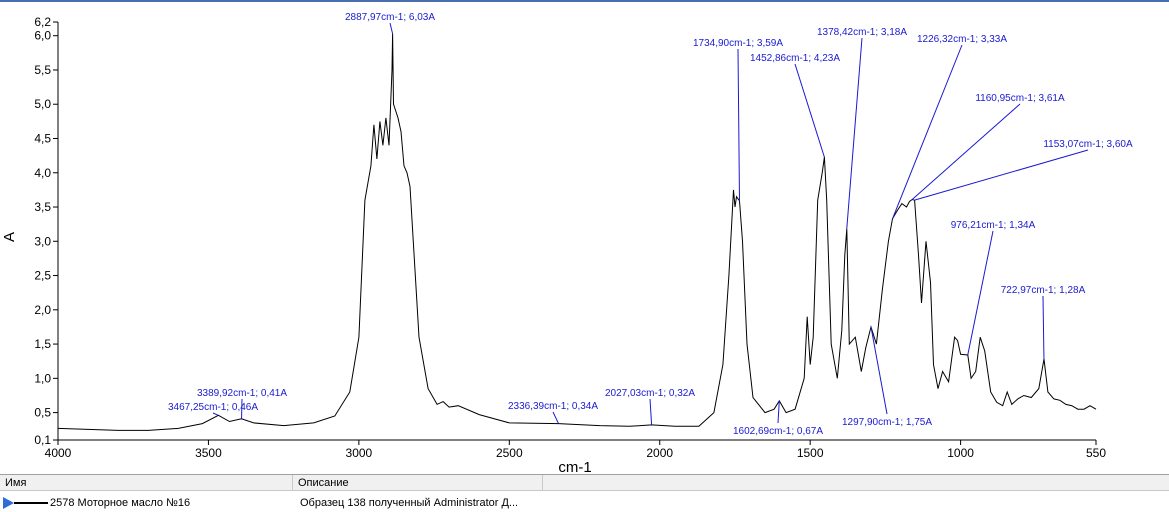 Image resolution: width=1169 pixels, height=512 pixels. Describe the element at coordinates (42, 276) in the screenshot. I see `y-tick-label: 2,5` at that location.